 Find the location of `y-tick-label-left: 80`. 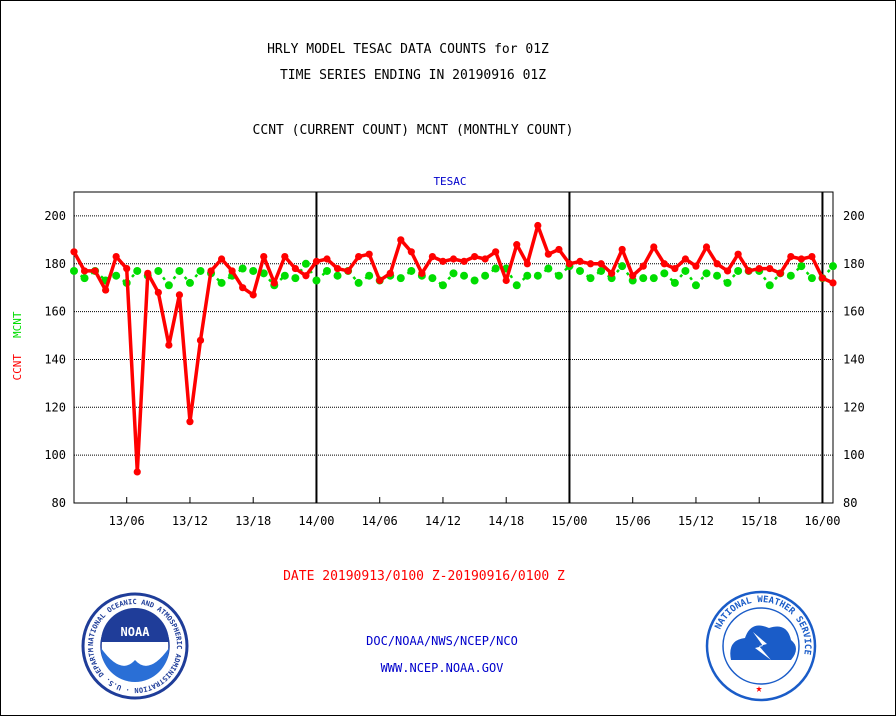

y-tick-label-left: 80 is located at coordinates (59, 503).